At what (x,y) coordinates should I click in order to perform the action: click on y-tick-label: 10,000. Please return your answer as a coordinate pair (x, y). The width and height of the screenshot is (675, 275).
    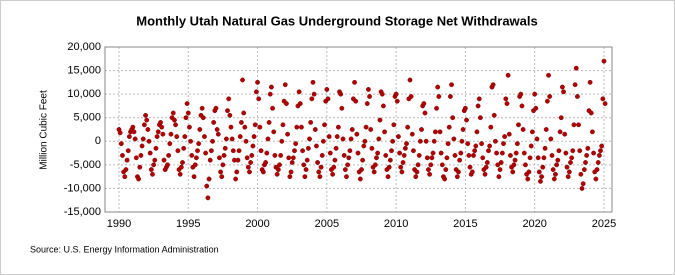
    Looking at the image, I should click on (84, 94).